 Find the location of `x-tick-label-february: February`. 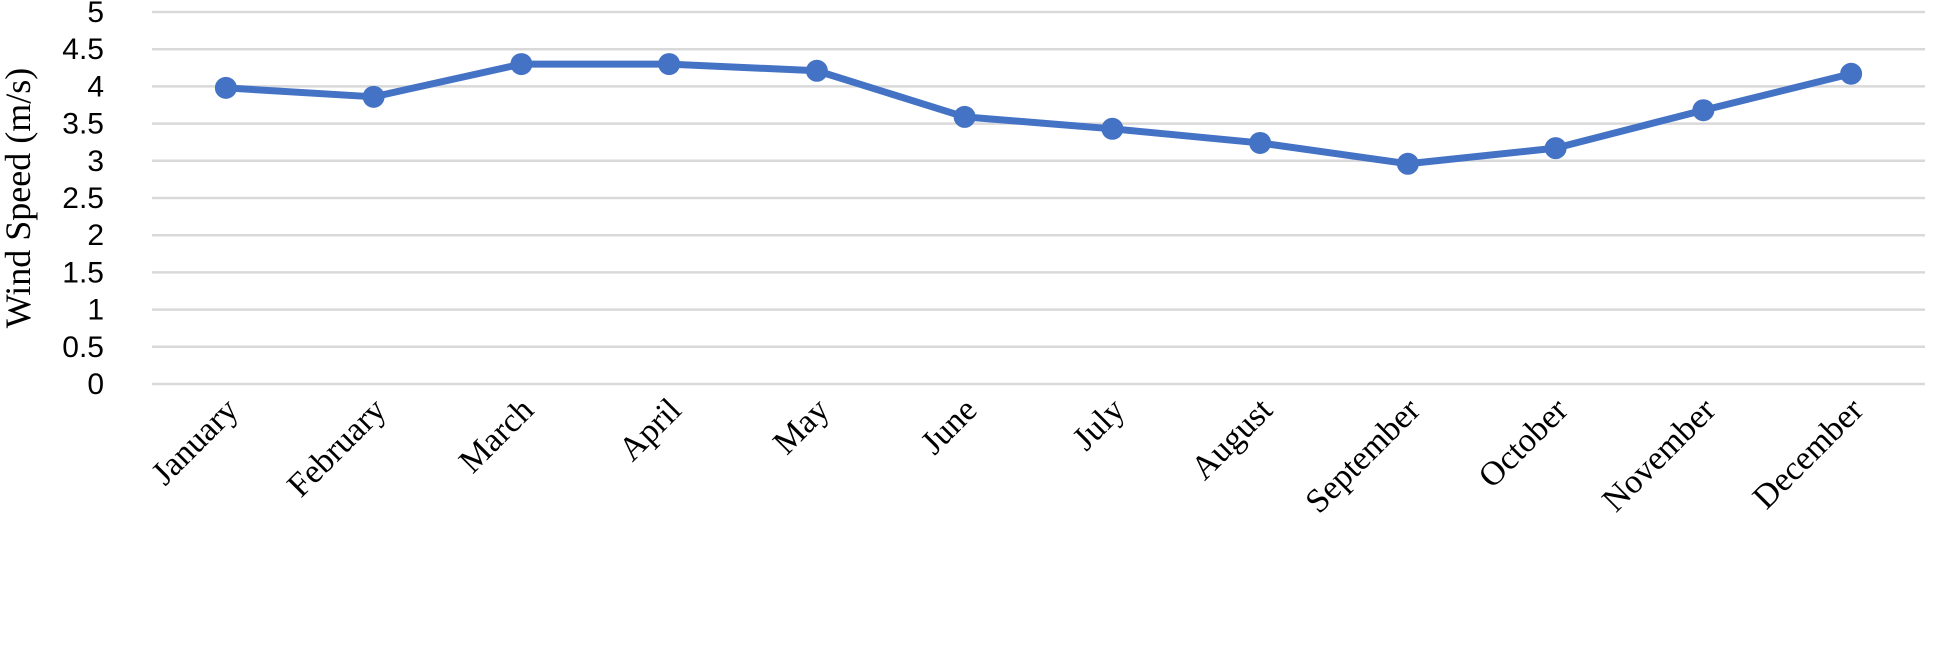

x-tick-label-february: February is located at coordinates (336, 447).